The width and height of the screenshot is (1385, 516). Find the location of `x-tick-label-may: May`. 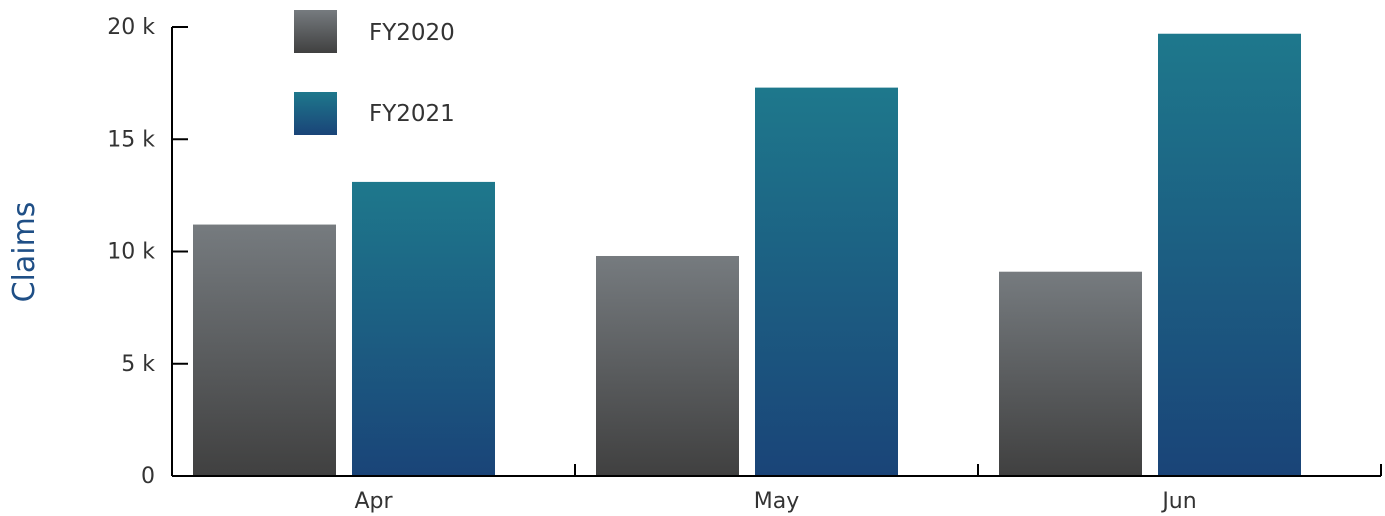

x-tick-label-may: May is located at coordinates (776, 501).